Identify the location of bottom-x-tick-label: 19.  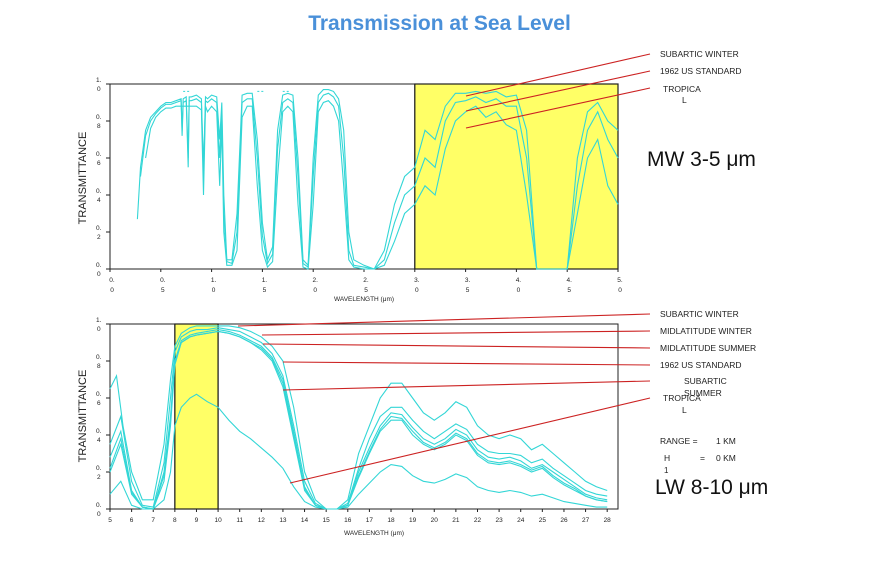
(413, 520).